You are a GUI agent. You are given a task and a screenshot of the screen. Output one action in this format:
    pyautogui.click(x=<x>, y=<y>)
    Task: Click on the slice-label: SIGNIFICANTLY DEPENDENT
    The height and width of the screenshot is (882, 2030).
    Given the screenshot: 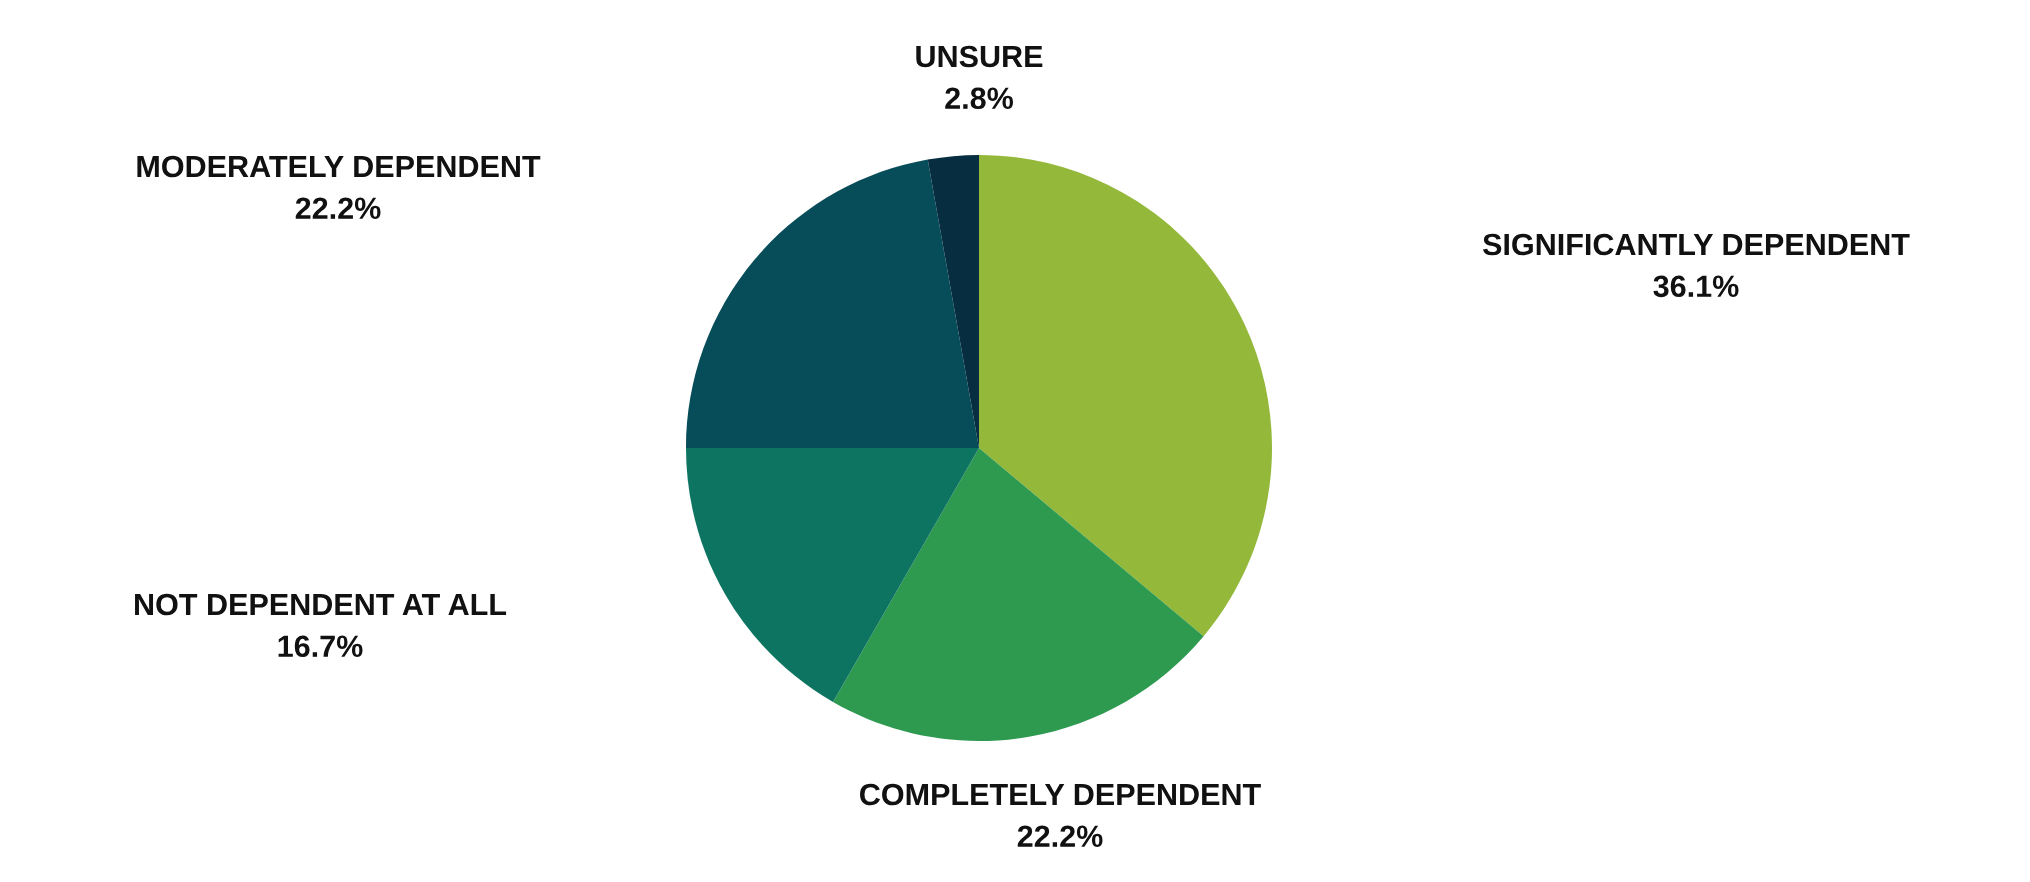 What is the action you would take?
    pyautogui.click(x=1696, y=244)
    